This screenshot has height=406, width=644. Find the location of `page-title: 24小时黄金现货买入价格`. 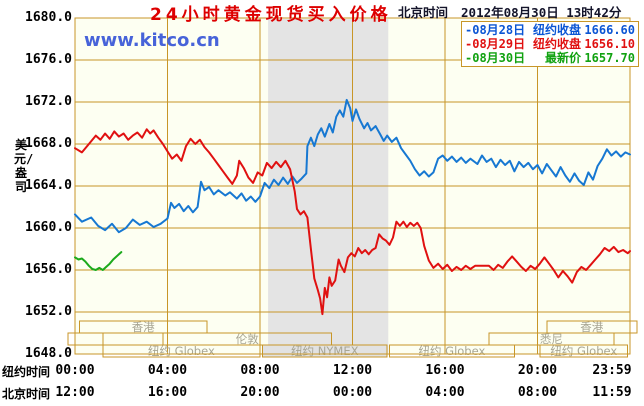

page-title: 24小时黄金现货买入价格 is located at coordinates (271, 15).